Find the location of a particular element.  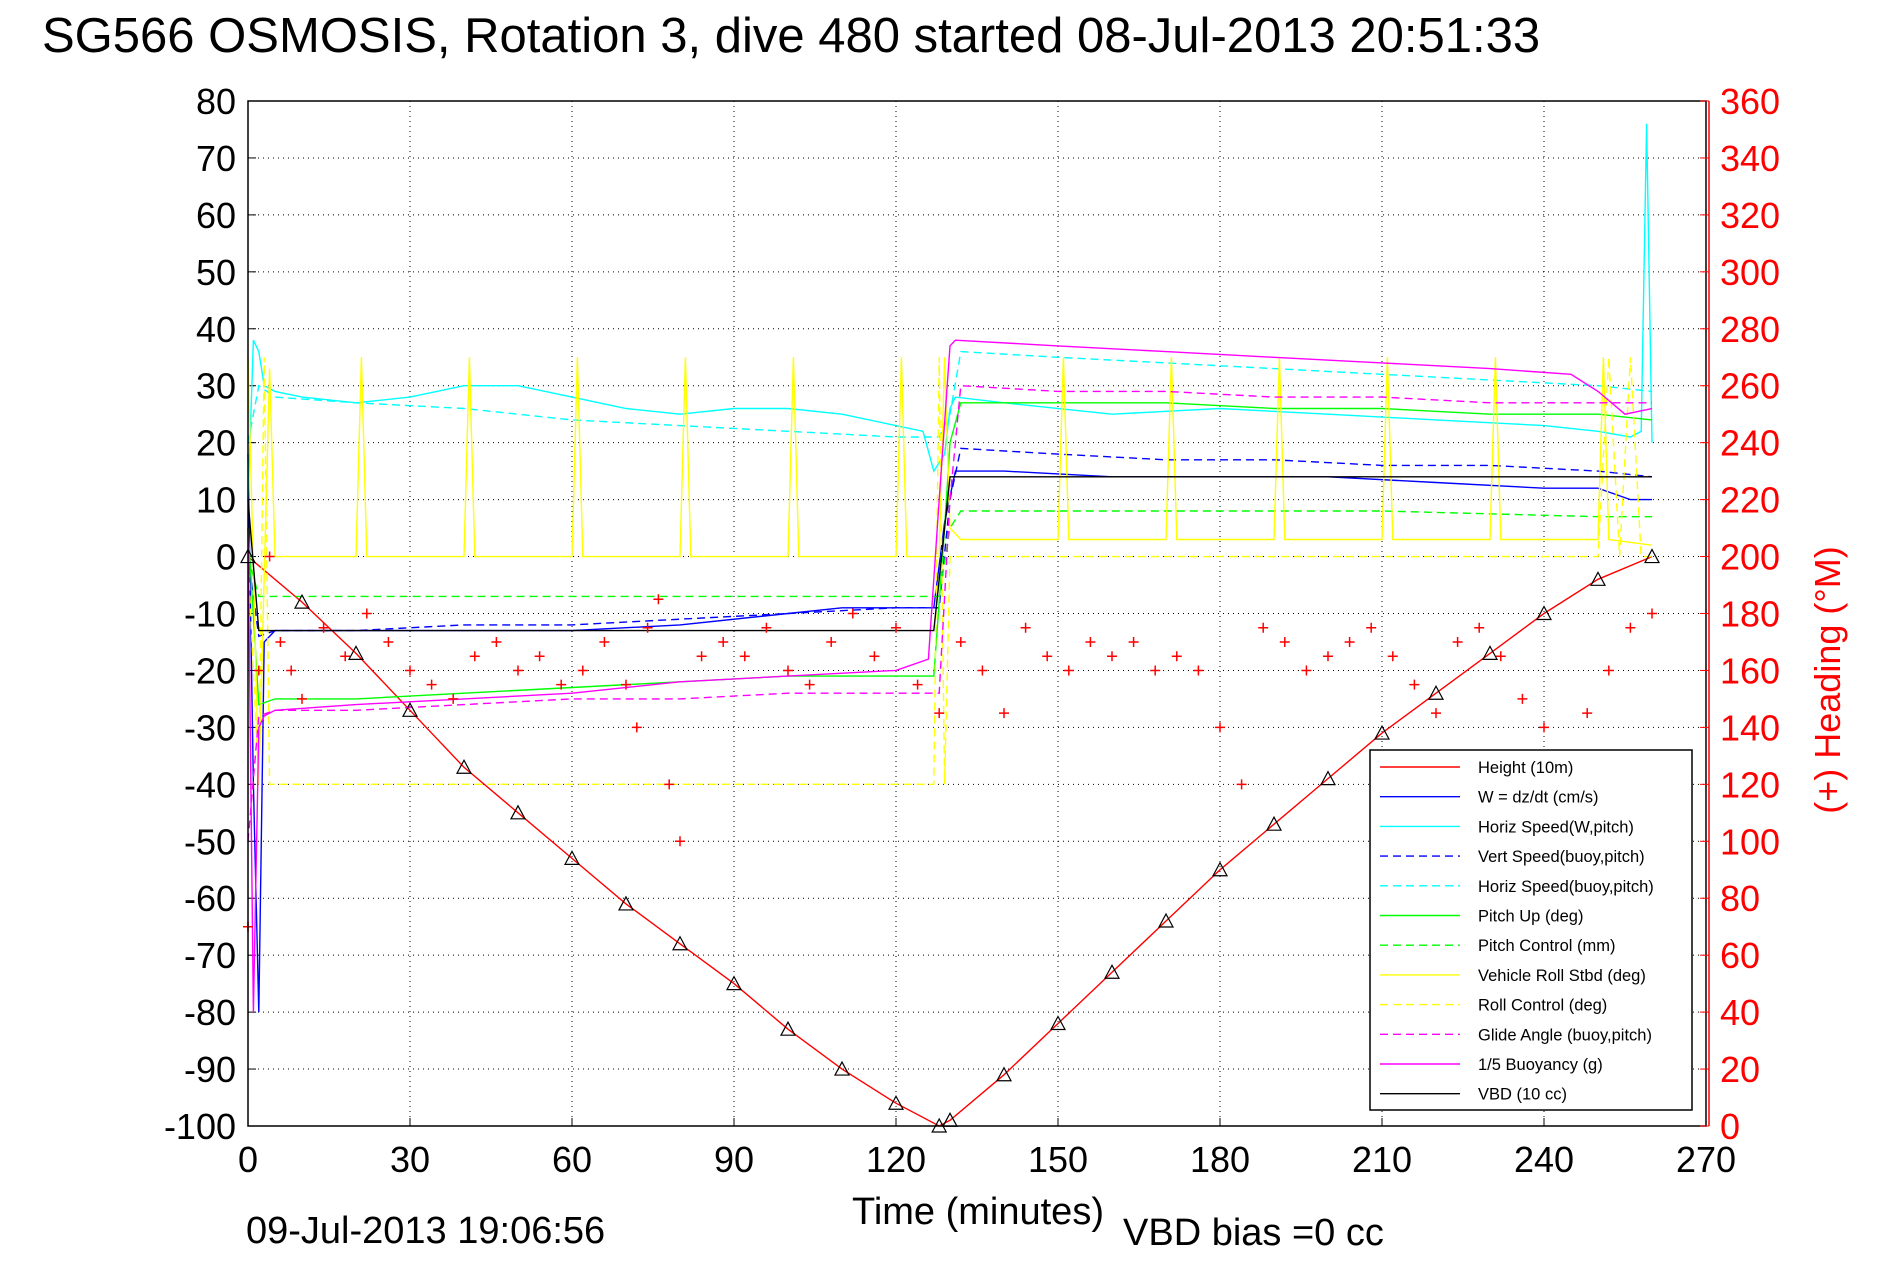

y2-tick-label: 280 is located at coordinates (1750, 329).